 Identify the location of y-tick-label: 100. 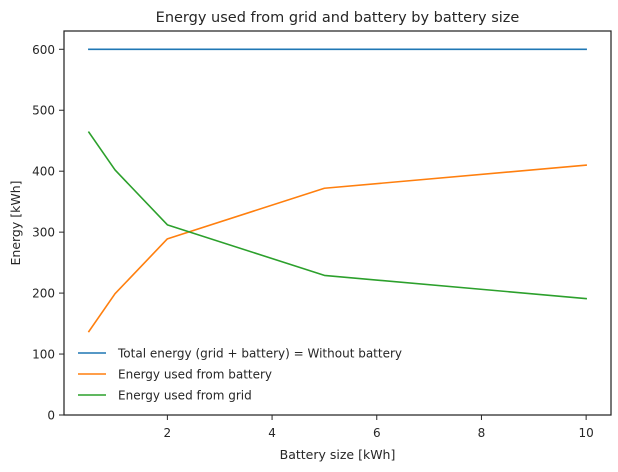
(43, 355).